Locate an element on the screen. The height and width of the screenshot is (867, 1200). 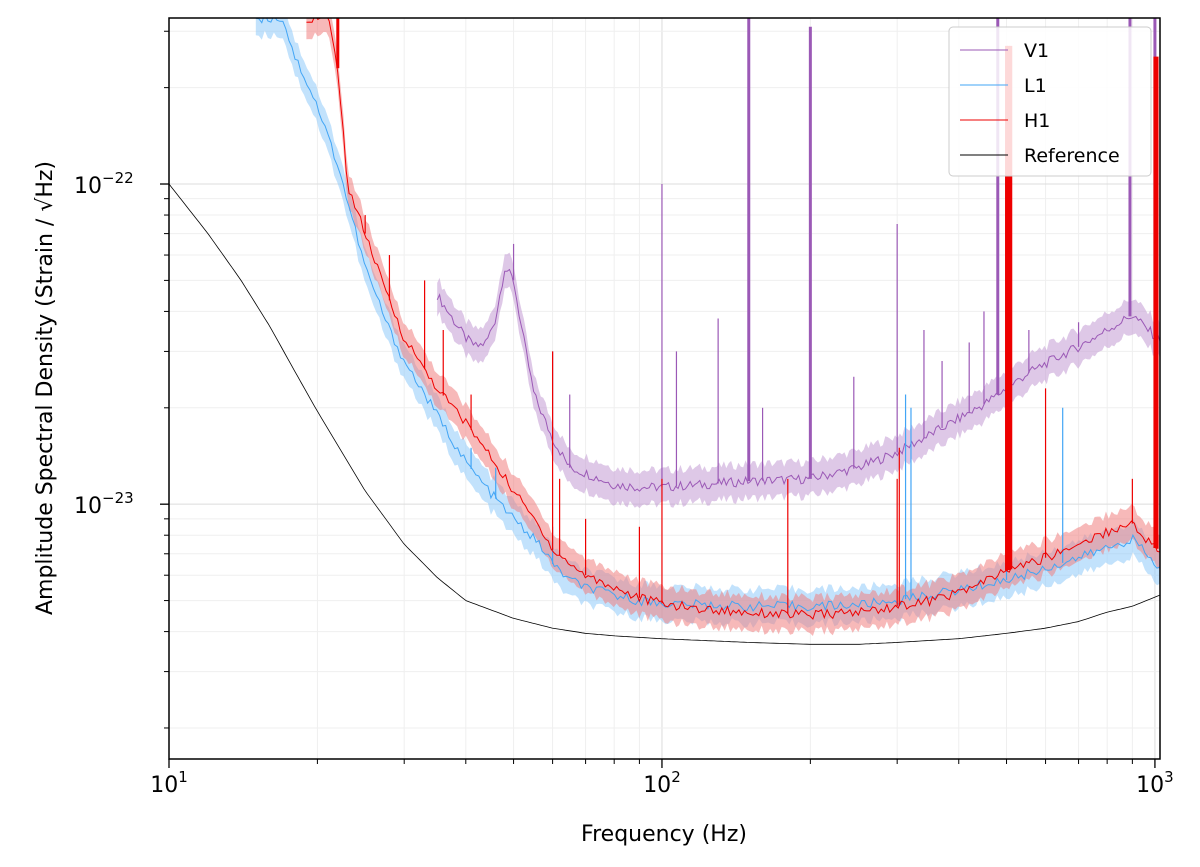
x-tick-label: 10³ is located at coordinates (1155, 783).